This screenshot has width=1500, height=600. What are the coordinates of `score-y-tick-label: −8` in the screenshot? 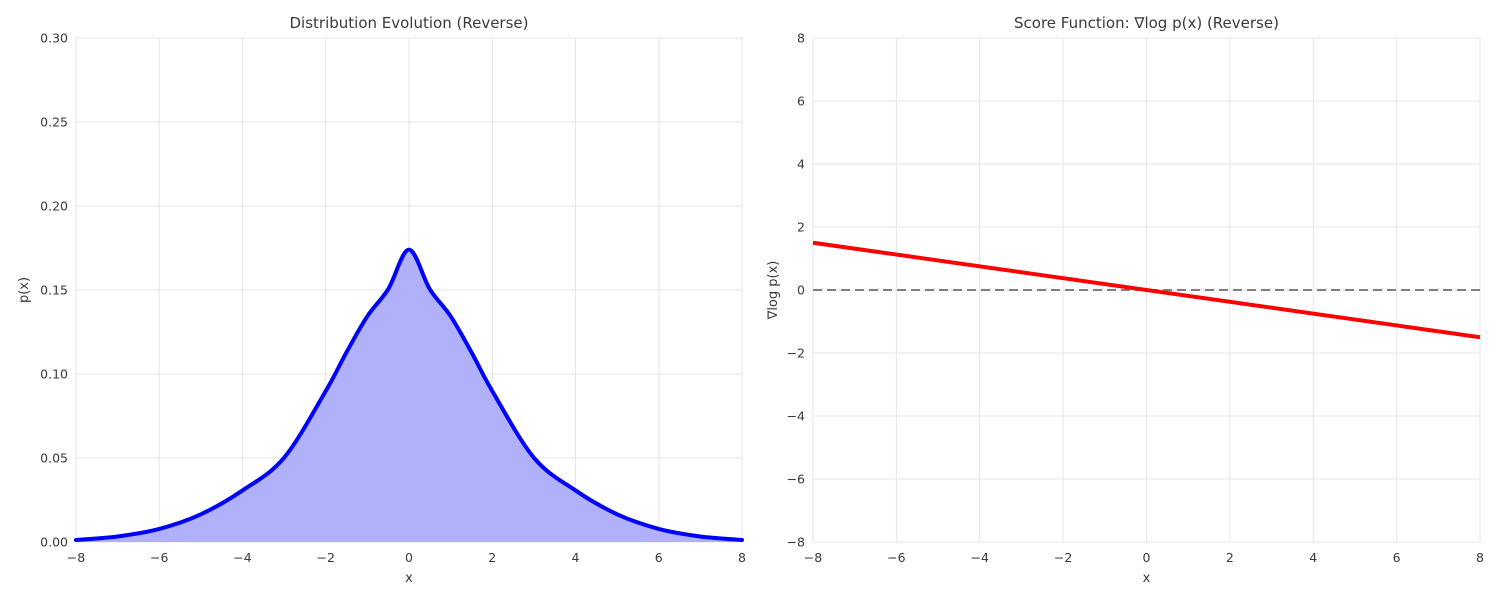 It's located at (796, 542).